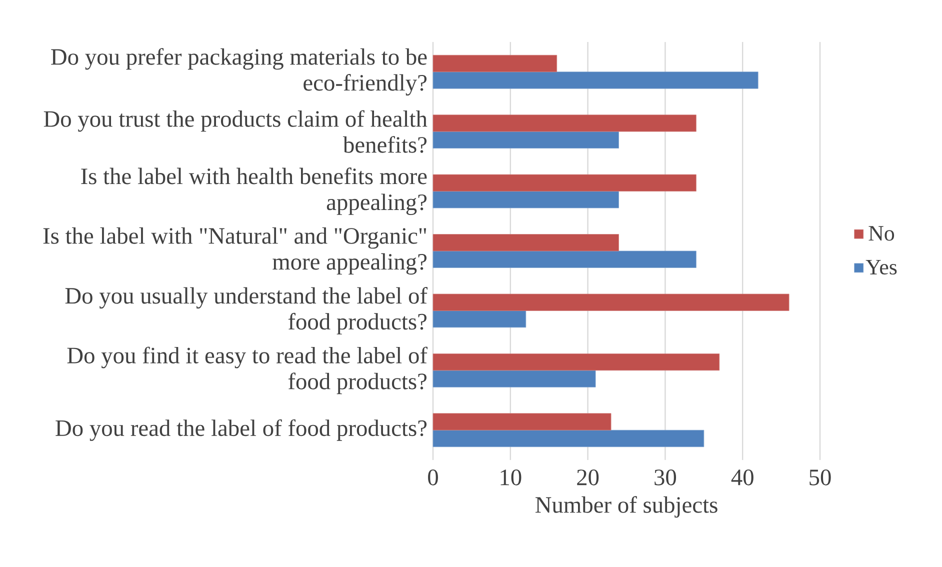 The height and width of the screenshot is (567, 942). I want to click on y-tick-label: Do you usually understand the label of food products?, so click(246, 310).